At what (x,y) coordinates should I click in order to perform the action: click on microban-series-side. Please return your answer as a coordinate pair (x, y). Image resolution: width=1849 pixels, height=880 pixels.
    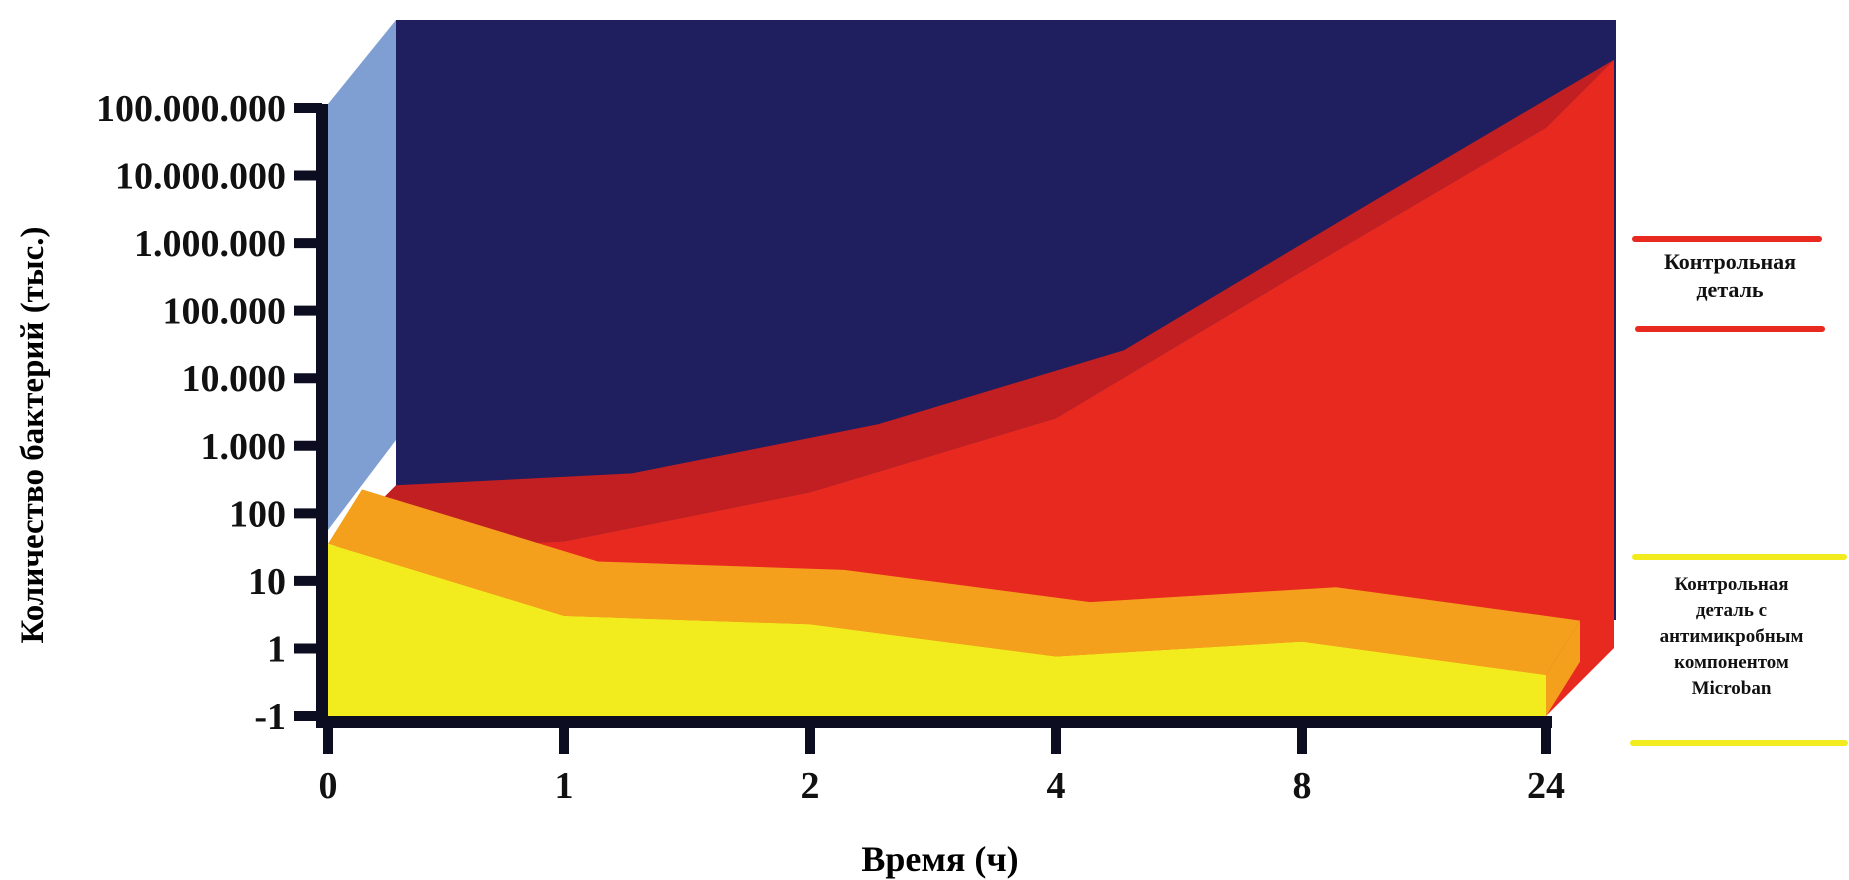
    Looking at the image, I should click on (1563, 668).